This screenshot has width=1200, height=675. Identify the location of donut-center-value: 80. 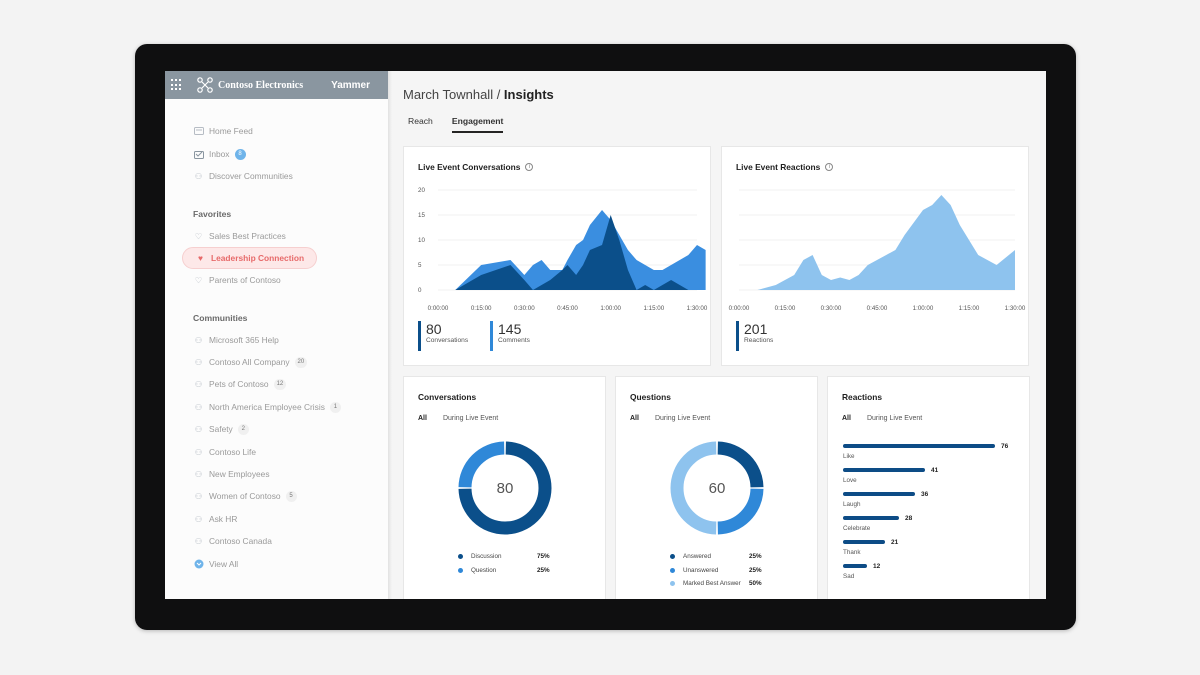
(505, 488).